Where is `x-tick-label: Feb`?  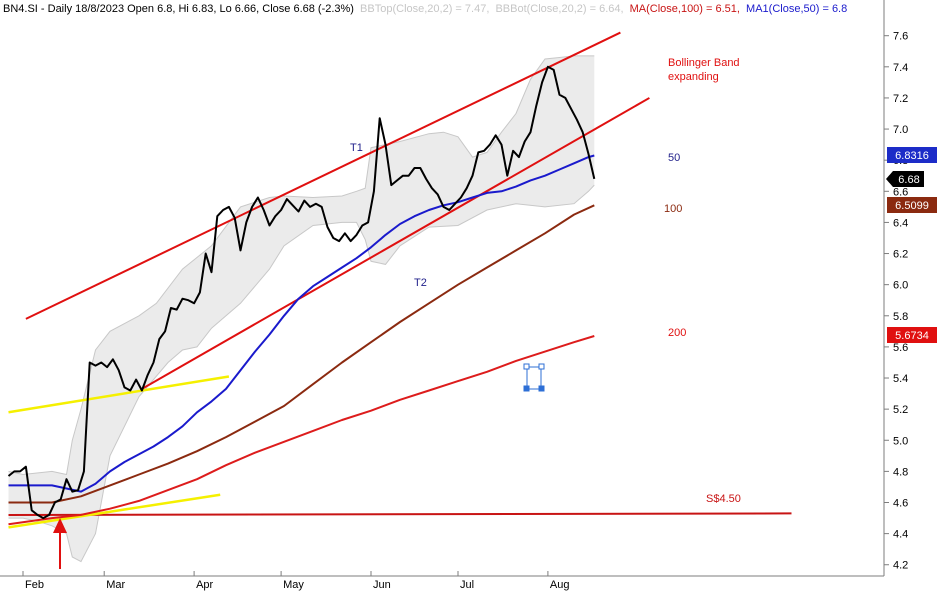 x-tick-label: Feb is located at coordinates (34, 585).